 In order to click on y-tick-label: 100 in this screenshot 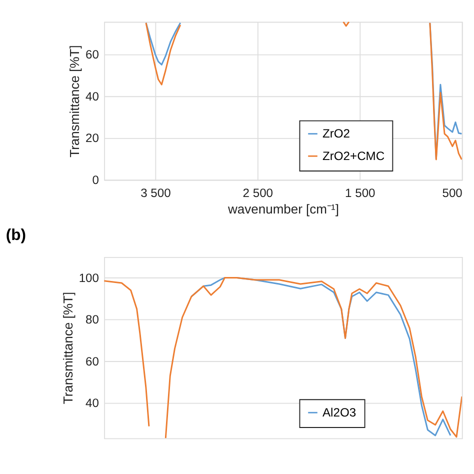, I will do `click(89, 277)`.